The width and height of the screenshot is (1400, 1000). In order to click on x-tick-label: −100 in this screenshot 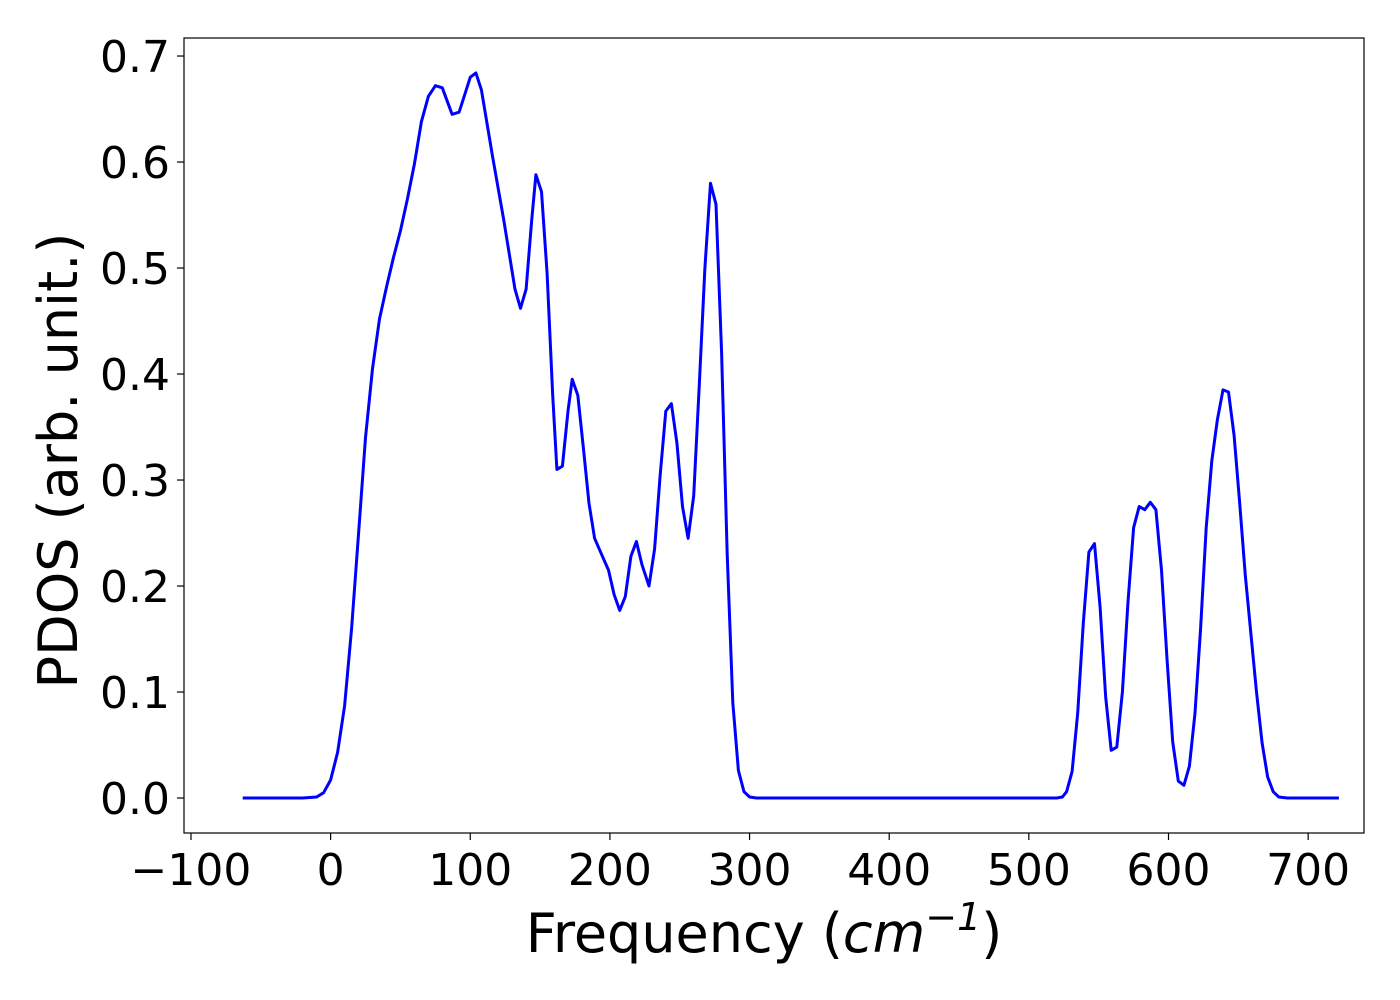, I will do `click(191, 870)`.